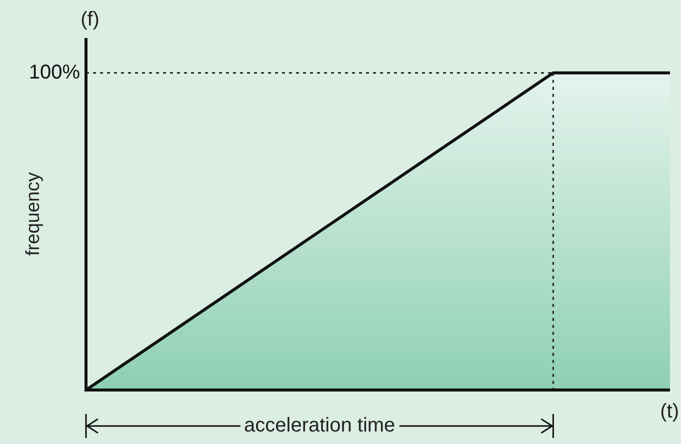 The image size is (681, 444). What do you see at coordinates (54, 72) in the screenshot?
I see `ref-line-label: 100%` at bounding box center [54, 72].